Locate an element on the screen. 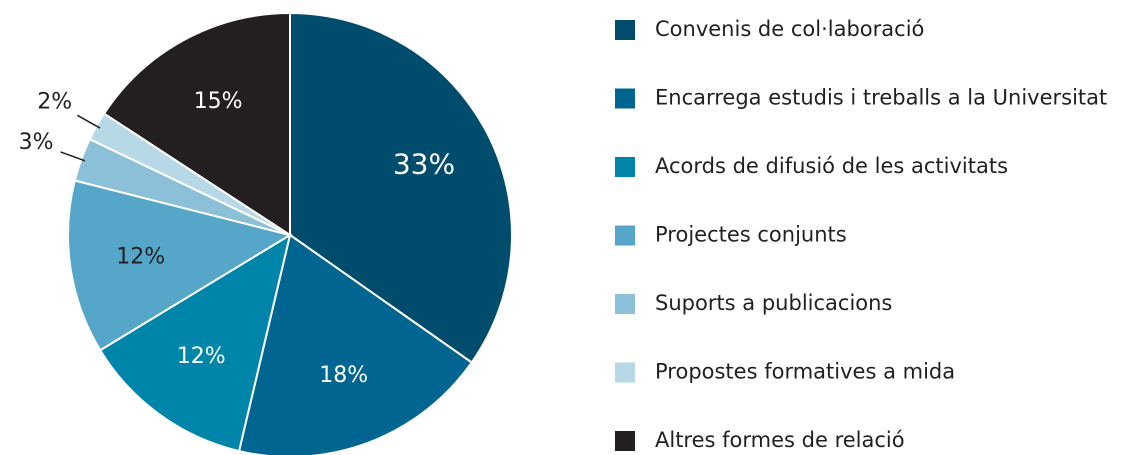 The height and width of the screenshot is (455, 1130). legend-label: Altres formes de relació is located at coordinates (780, 440).